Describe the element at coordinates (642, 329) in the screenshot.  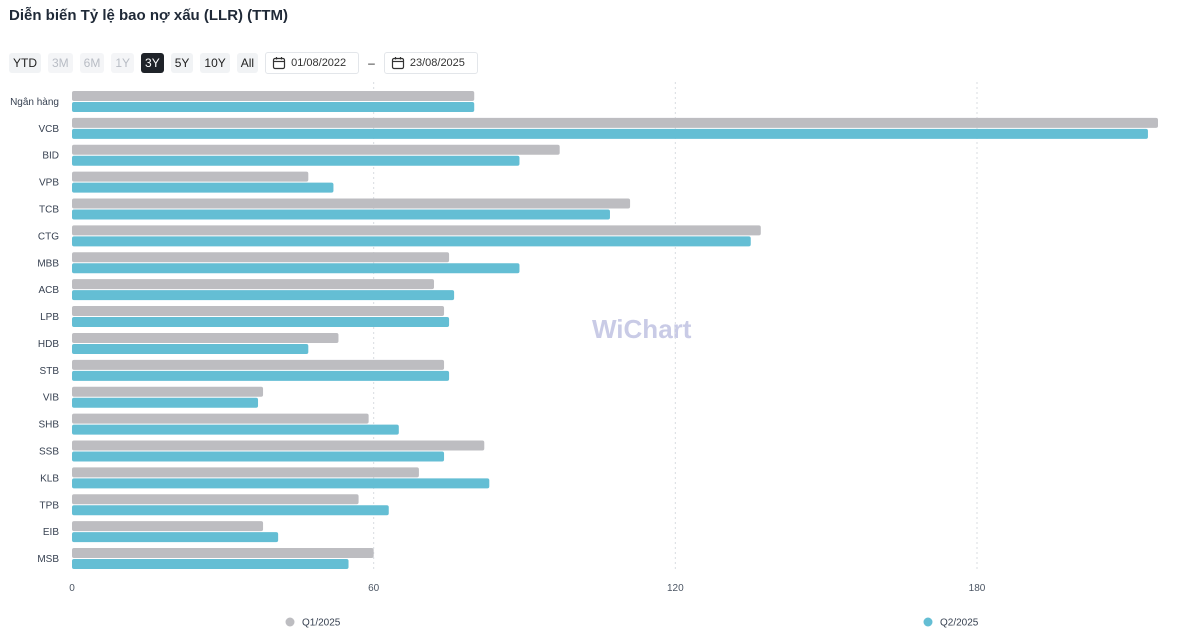
I see `watermark-logo: WiChart` at that location.